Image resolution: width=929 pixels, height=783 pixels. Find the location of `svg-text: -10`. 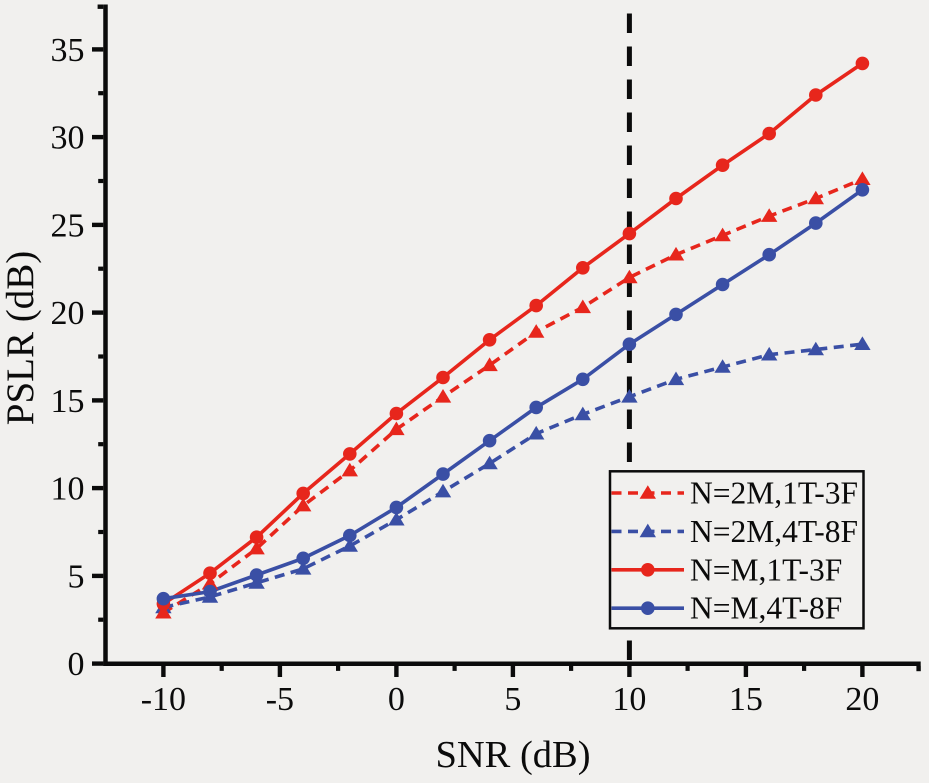

svg-text: -10 is located at coordinates (163, 699).